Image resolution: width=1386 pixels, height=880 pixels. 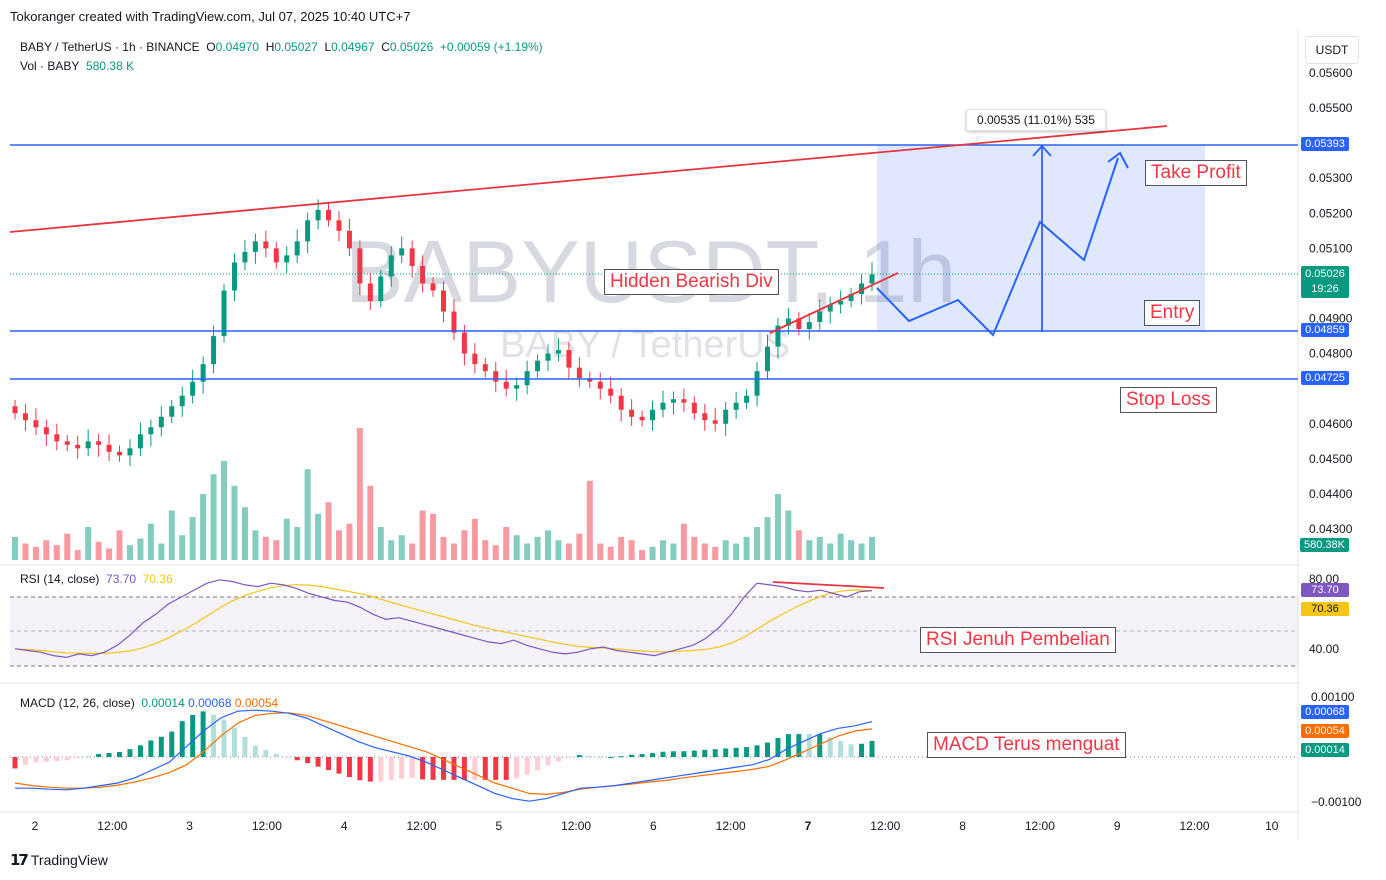 I want to click on rsi-ma-line, so click(x=443, y=619).